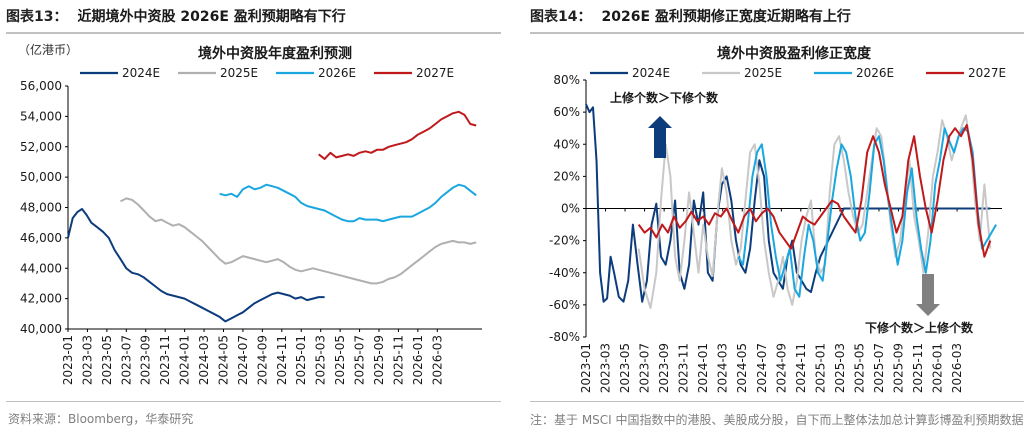 The image size is (1030, 441). Describe the element at coordinates (660, 137) in the screenshot. I see `up-arrow-icon` at that location.